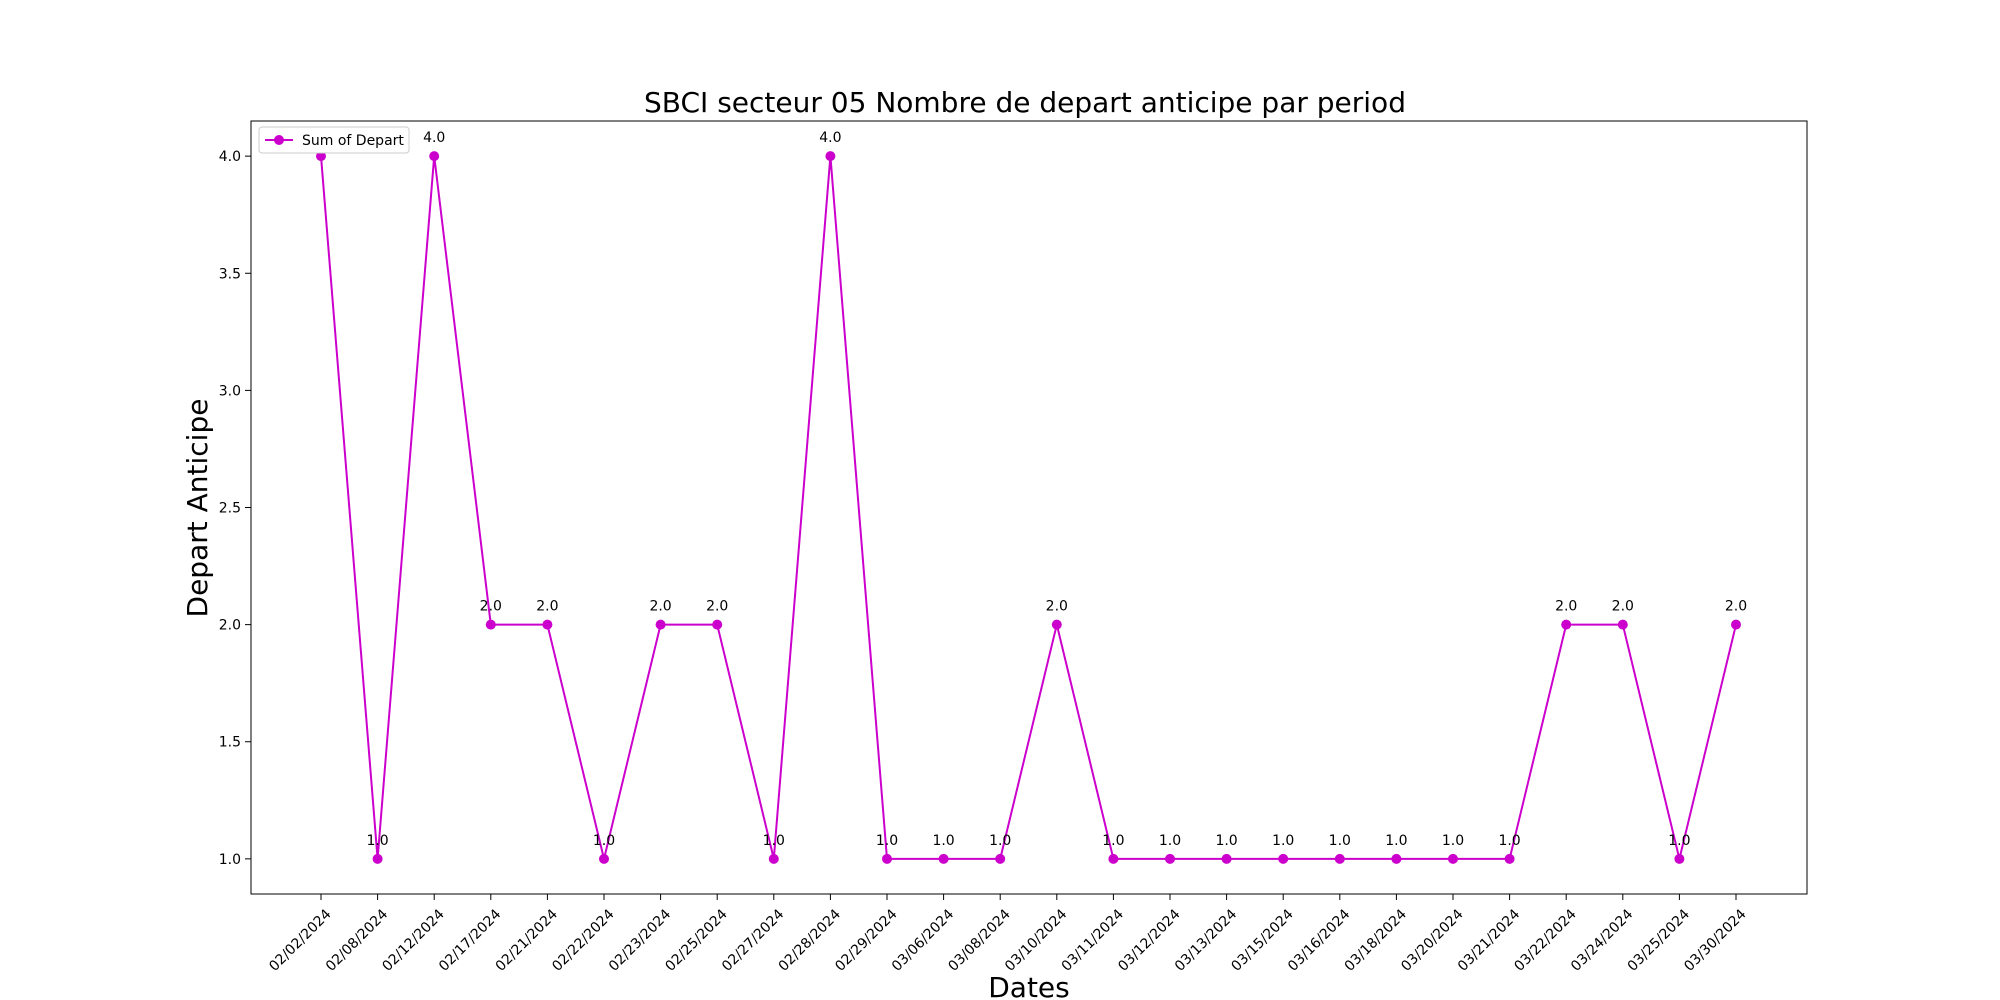 The width and height of the screenshot is (2000, 1000). Describe the element at coordinates (1057, 607) in the screenshot. I see `data-label-13: 2.0` at that location.